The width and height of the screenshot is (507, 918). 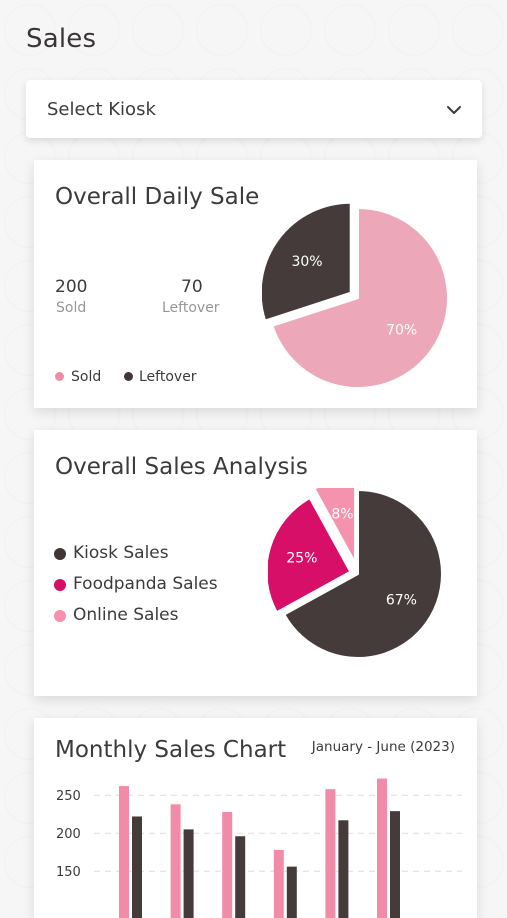 I want to click on chevron-down-icon, so click(x=454, y=109).